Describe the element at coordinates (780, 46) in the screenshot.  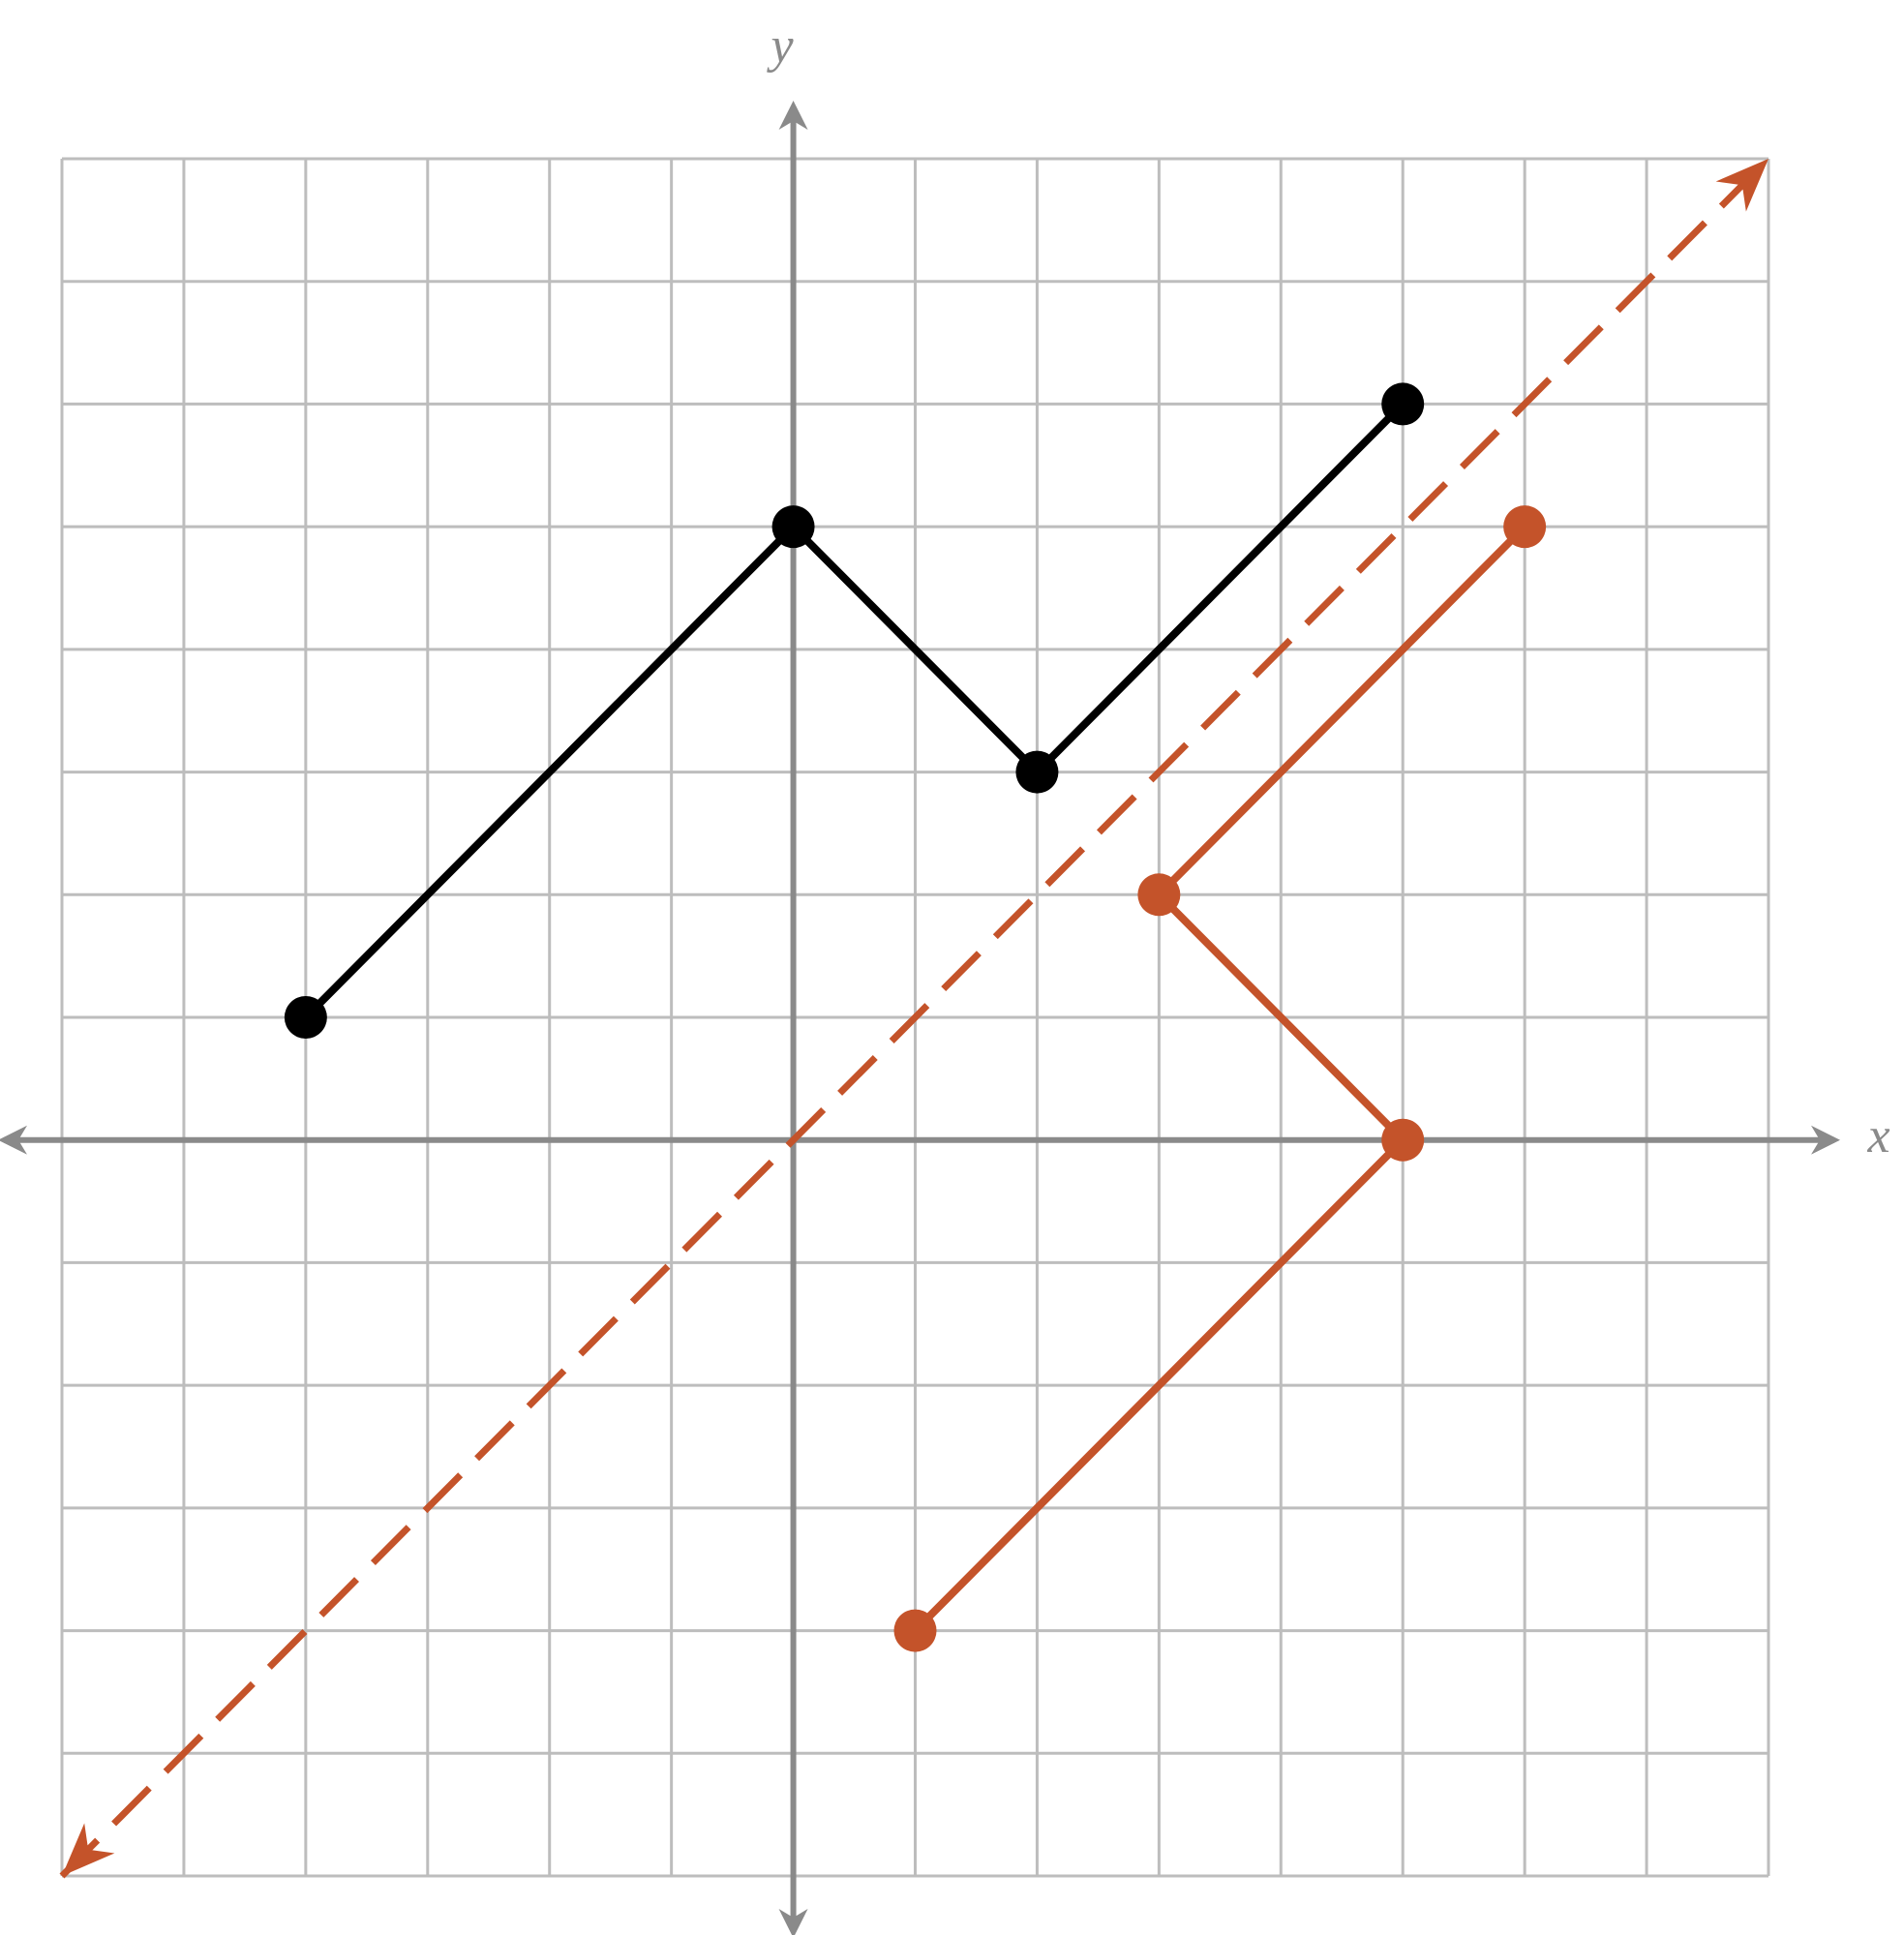
I see `y-axis-label: y` at that location.